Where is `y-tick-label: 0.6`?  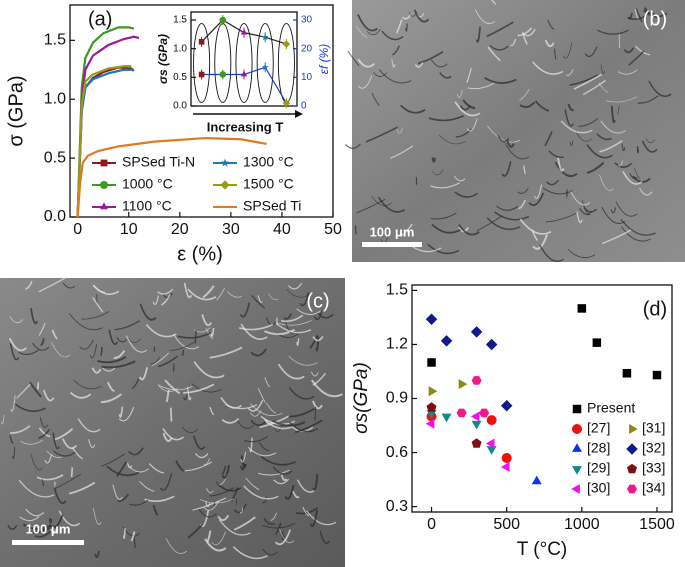
y-tick-label: 0.6 is located at coordinates (397, 452).